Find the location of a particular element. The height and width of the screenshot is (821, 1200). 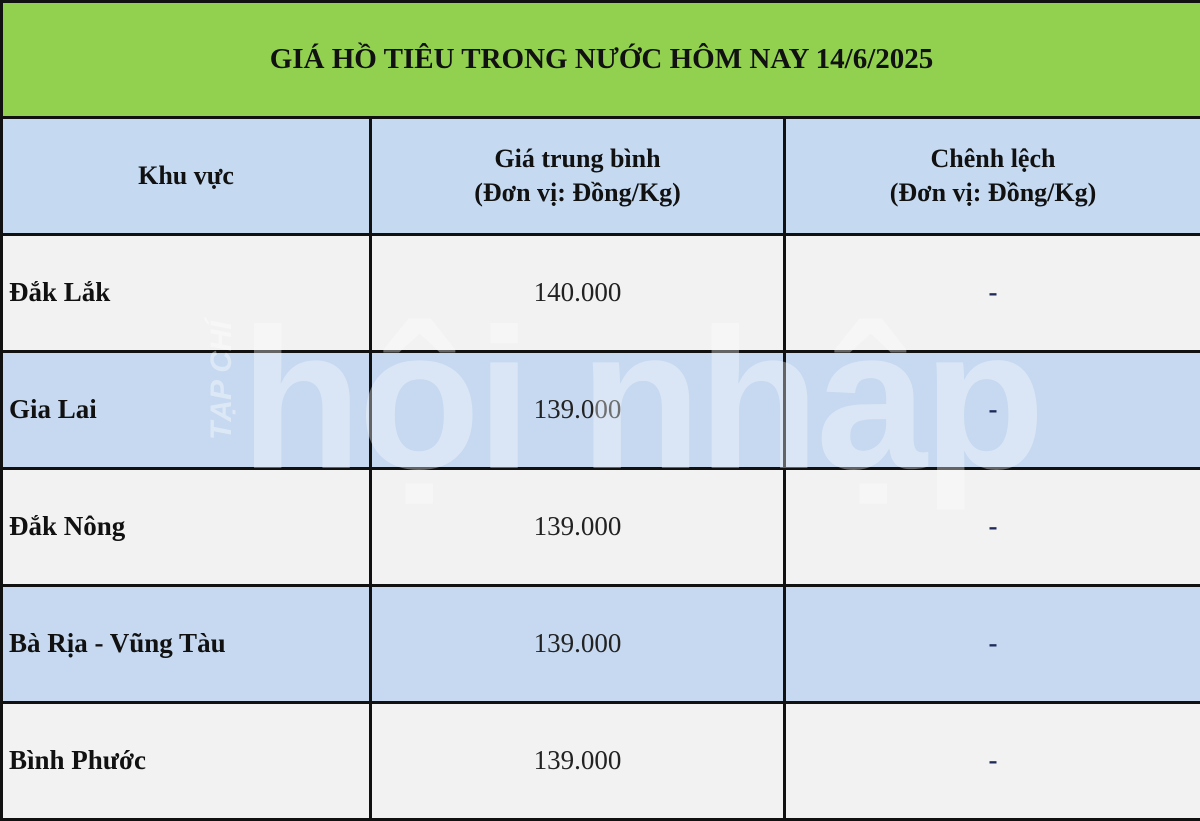

region-cell: Gia Lai is located at coordinates (186, 409).